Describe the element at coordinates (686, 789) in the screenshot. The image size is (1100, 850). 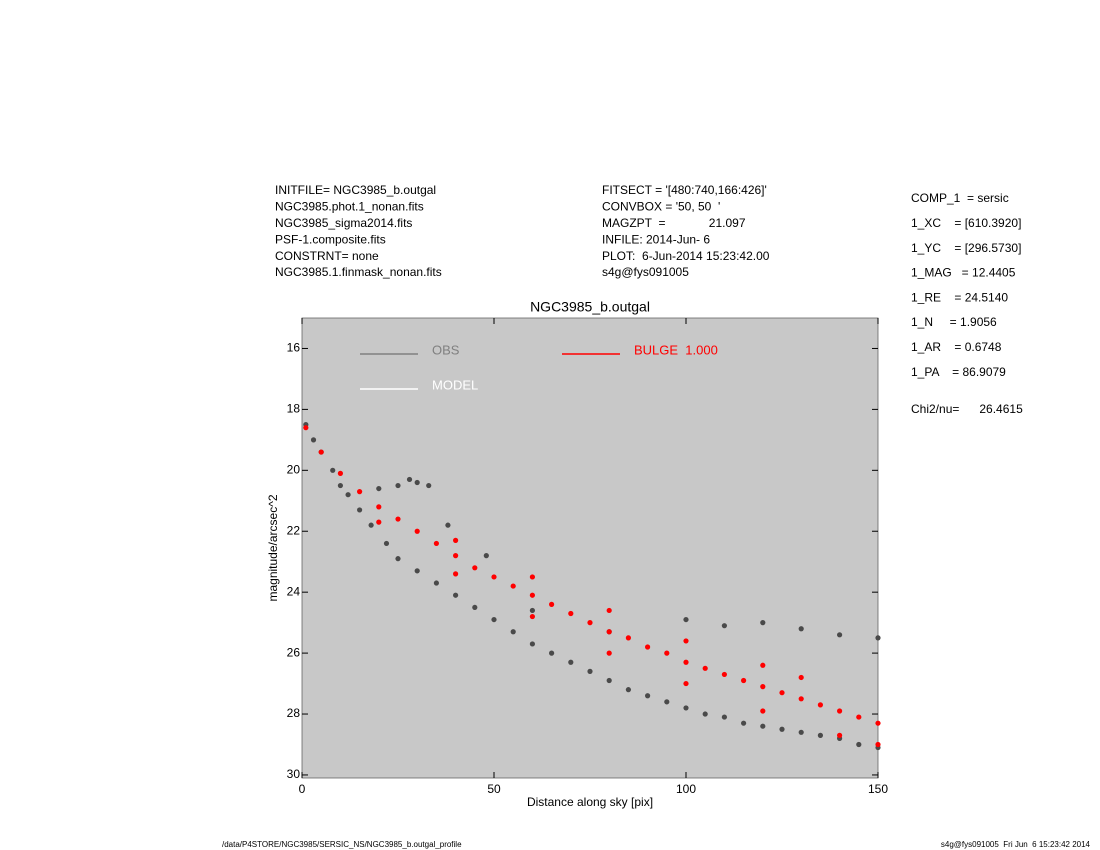
I see `x-tick-label: 100` at that location.